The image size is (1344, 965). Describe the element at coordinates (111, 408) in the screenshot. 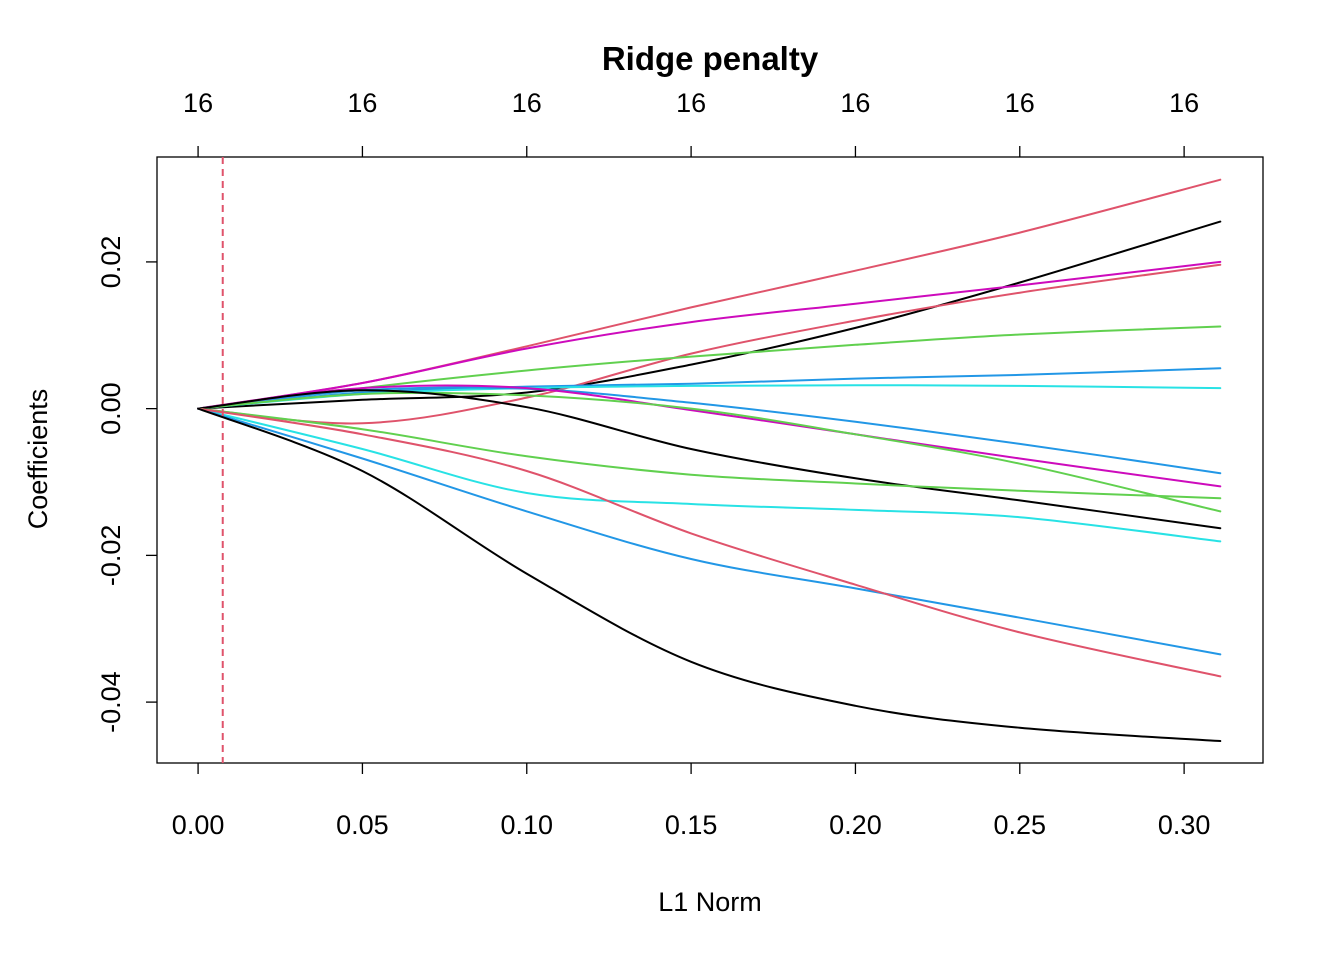

I see `y-tick-label: 0.00` at that location.